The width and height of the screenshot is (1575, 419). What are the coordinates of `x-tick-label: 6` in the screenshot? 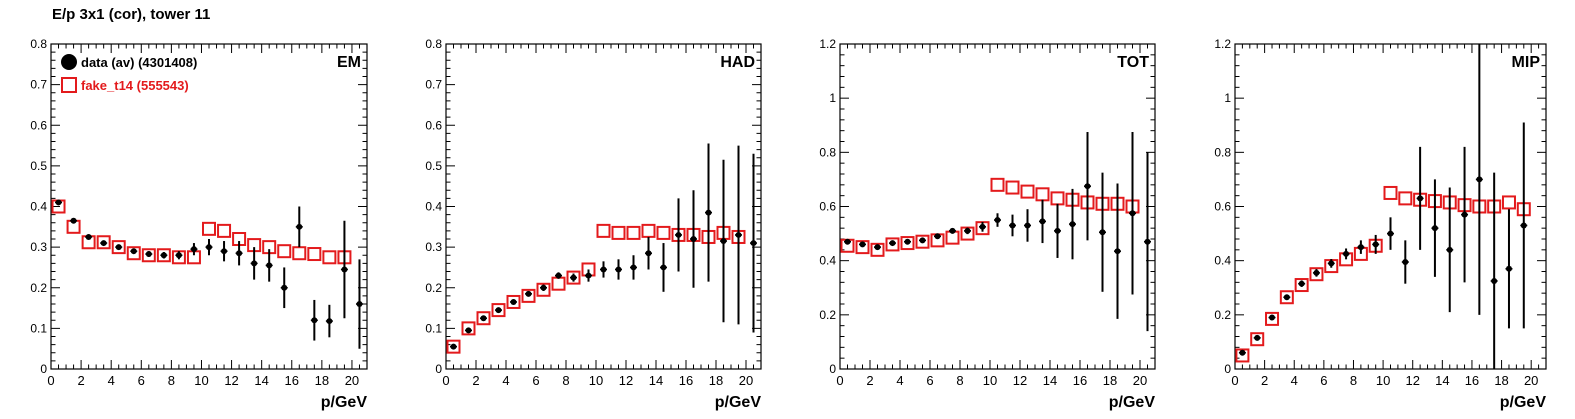 It's located at (929, 380).